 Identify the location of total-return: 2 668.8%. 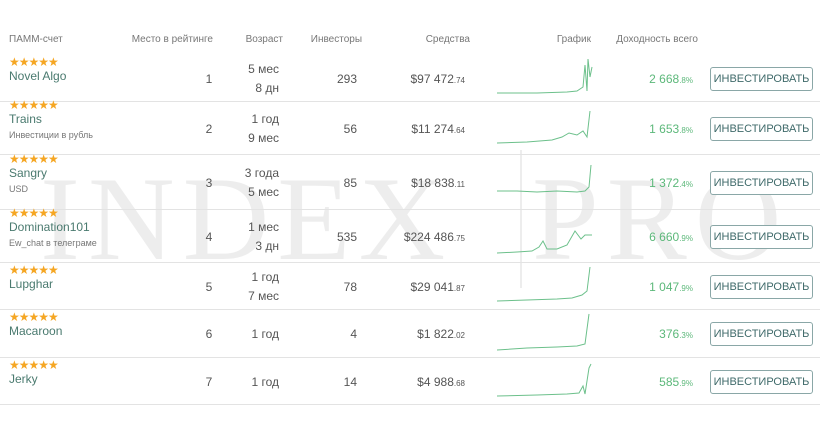
(671, 79).